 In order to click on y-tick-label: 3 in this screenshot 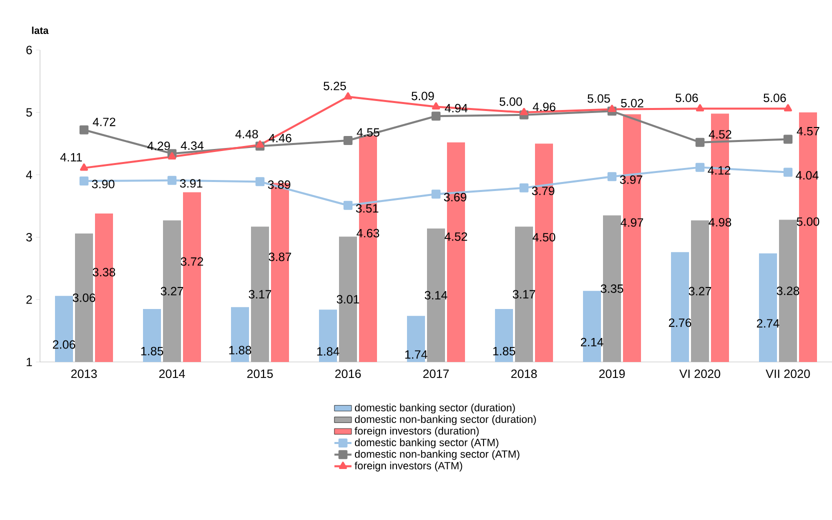, I will do `click(29, 237)`.